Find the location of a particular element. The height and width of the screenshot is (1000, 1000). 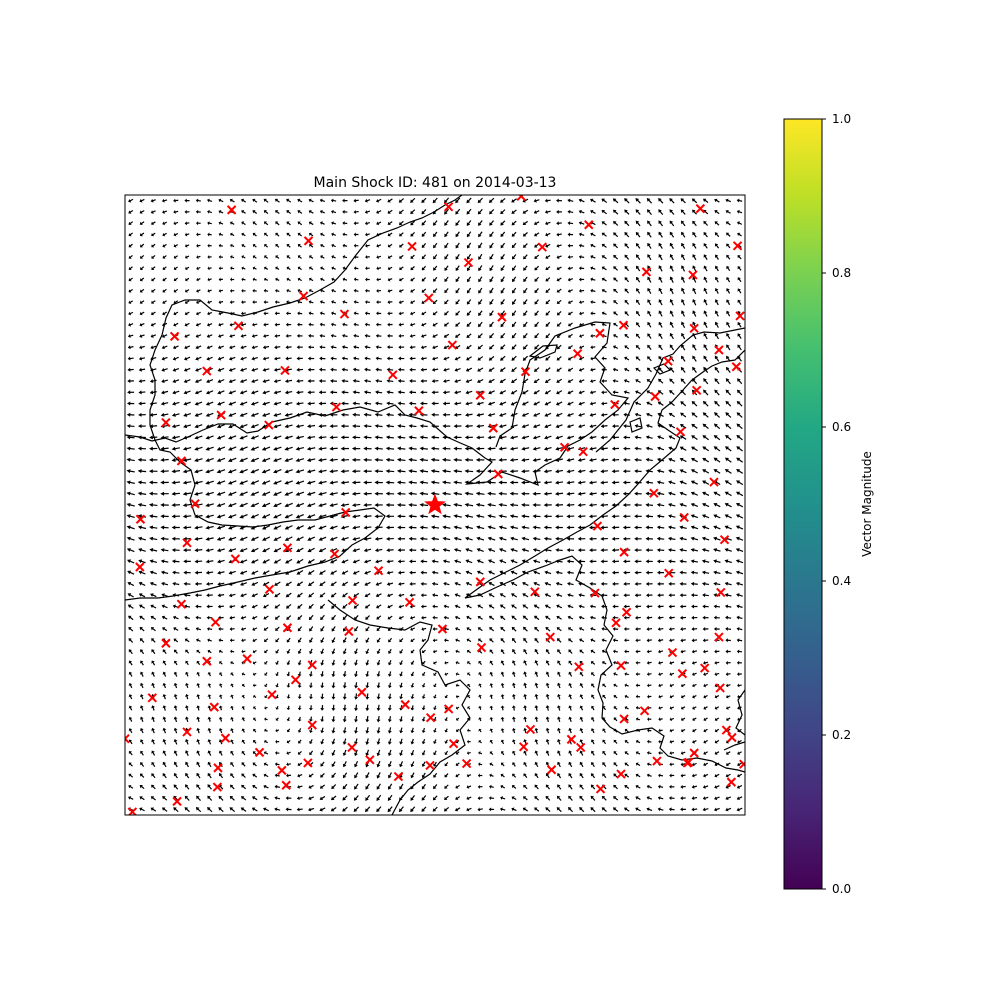

coastline is located at coordinates (543, 351).